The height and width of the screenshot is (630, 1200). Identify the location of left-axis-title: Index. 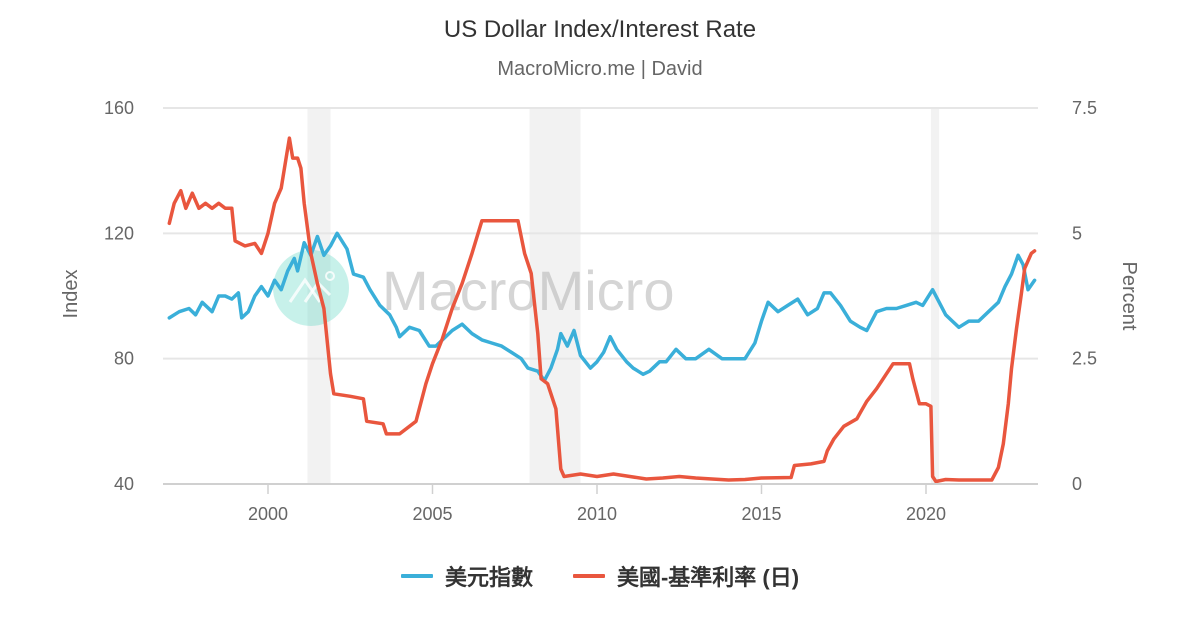
(71, 294).